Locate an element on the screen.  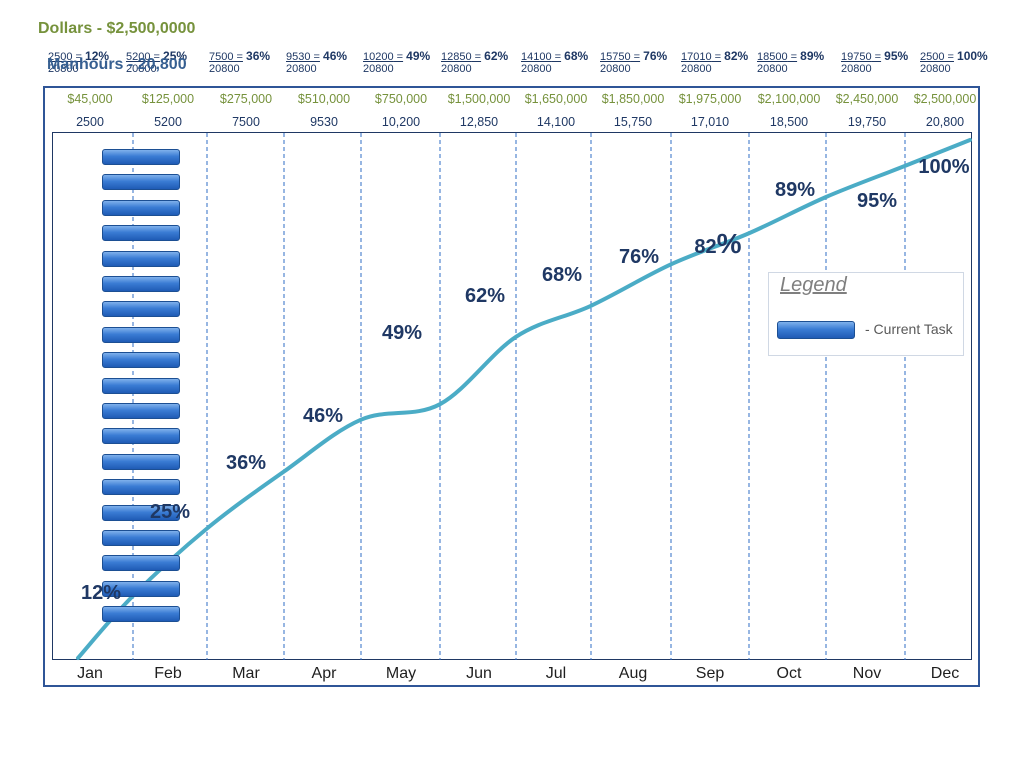
dollar-label: $125,000 is located at coordinates (168, 99).